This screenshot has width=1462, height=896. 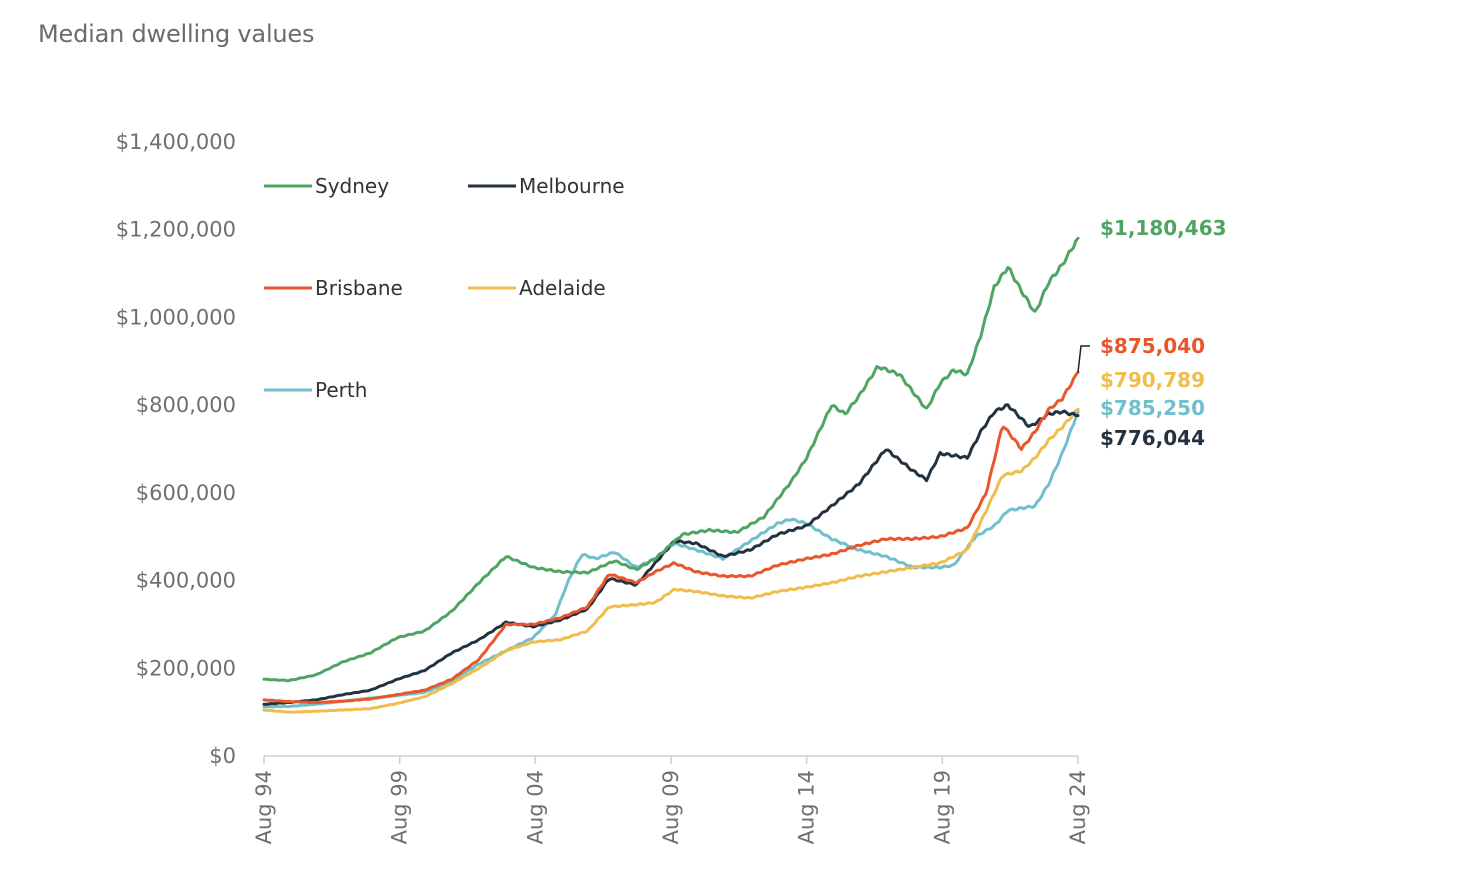 What do you see at coordinates (186, 493) in the screenshot?
I see `y-tick-label: $600,000` at bounding box center [186, 493].